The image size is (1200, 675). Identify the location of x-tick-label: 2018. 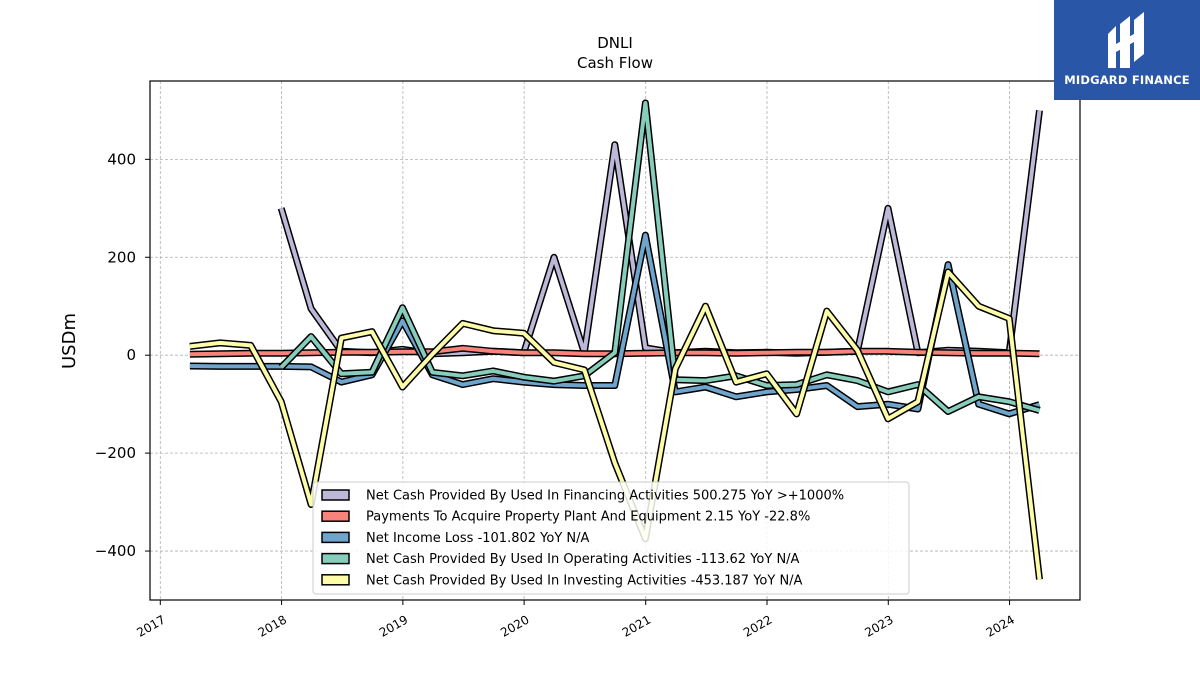
(272, 625).